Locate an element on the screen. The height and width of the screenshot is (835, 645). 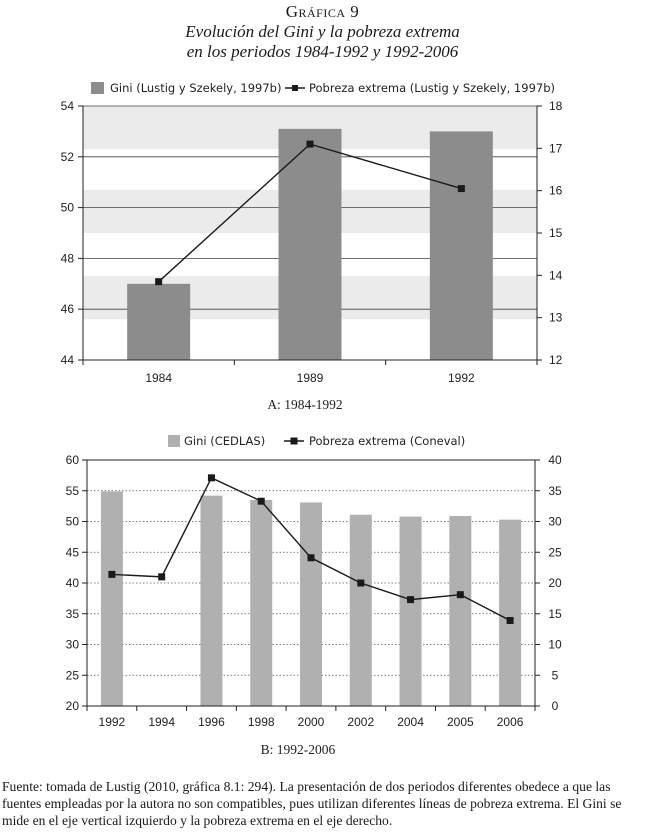
legend-label-pobreza: Pobreza extrema (Coneval) is located at coordinates (387, 441).